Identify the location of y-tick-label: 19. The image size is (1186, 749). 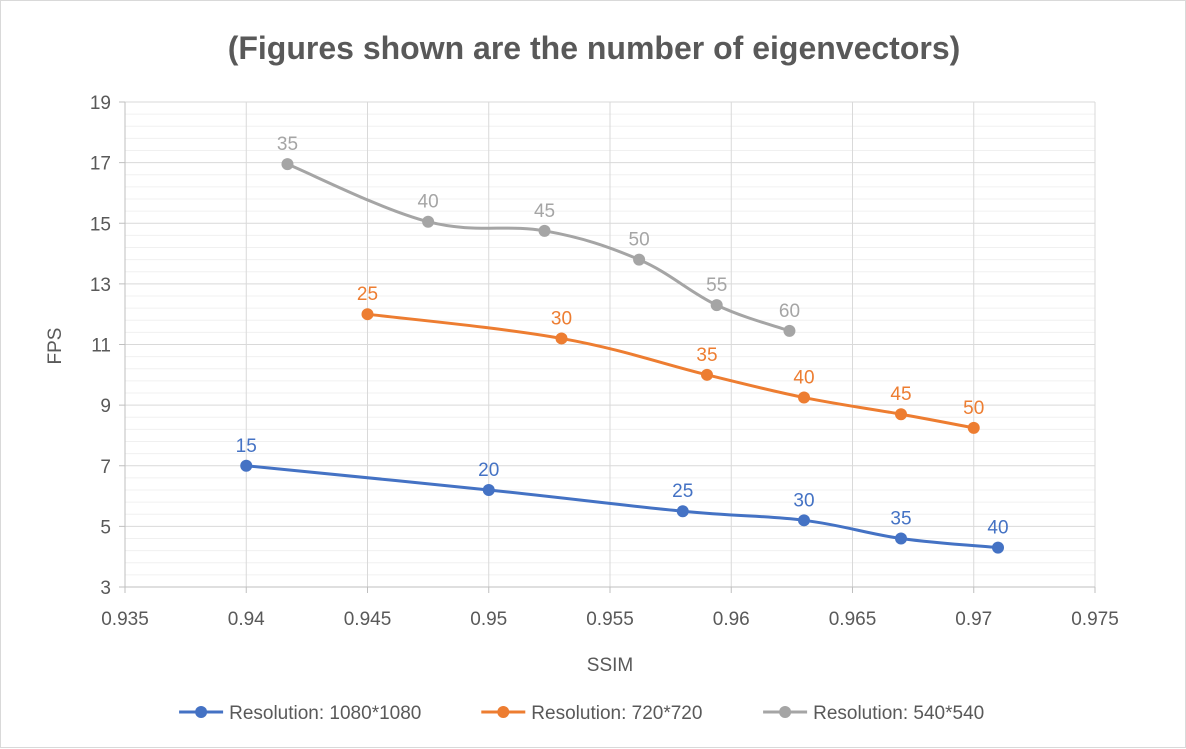
(100, 103).